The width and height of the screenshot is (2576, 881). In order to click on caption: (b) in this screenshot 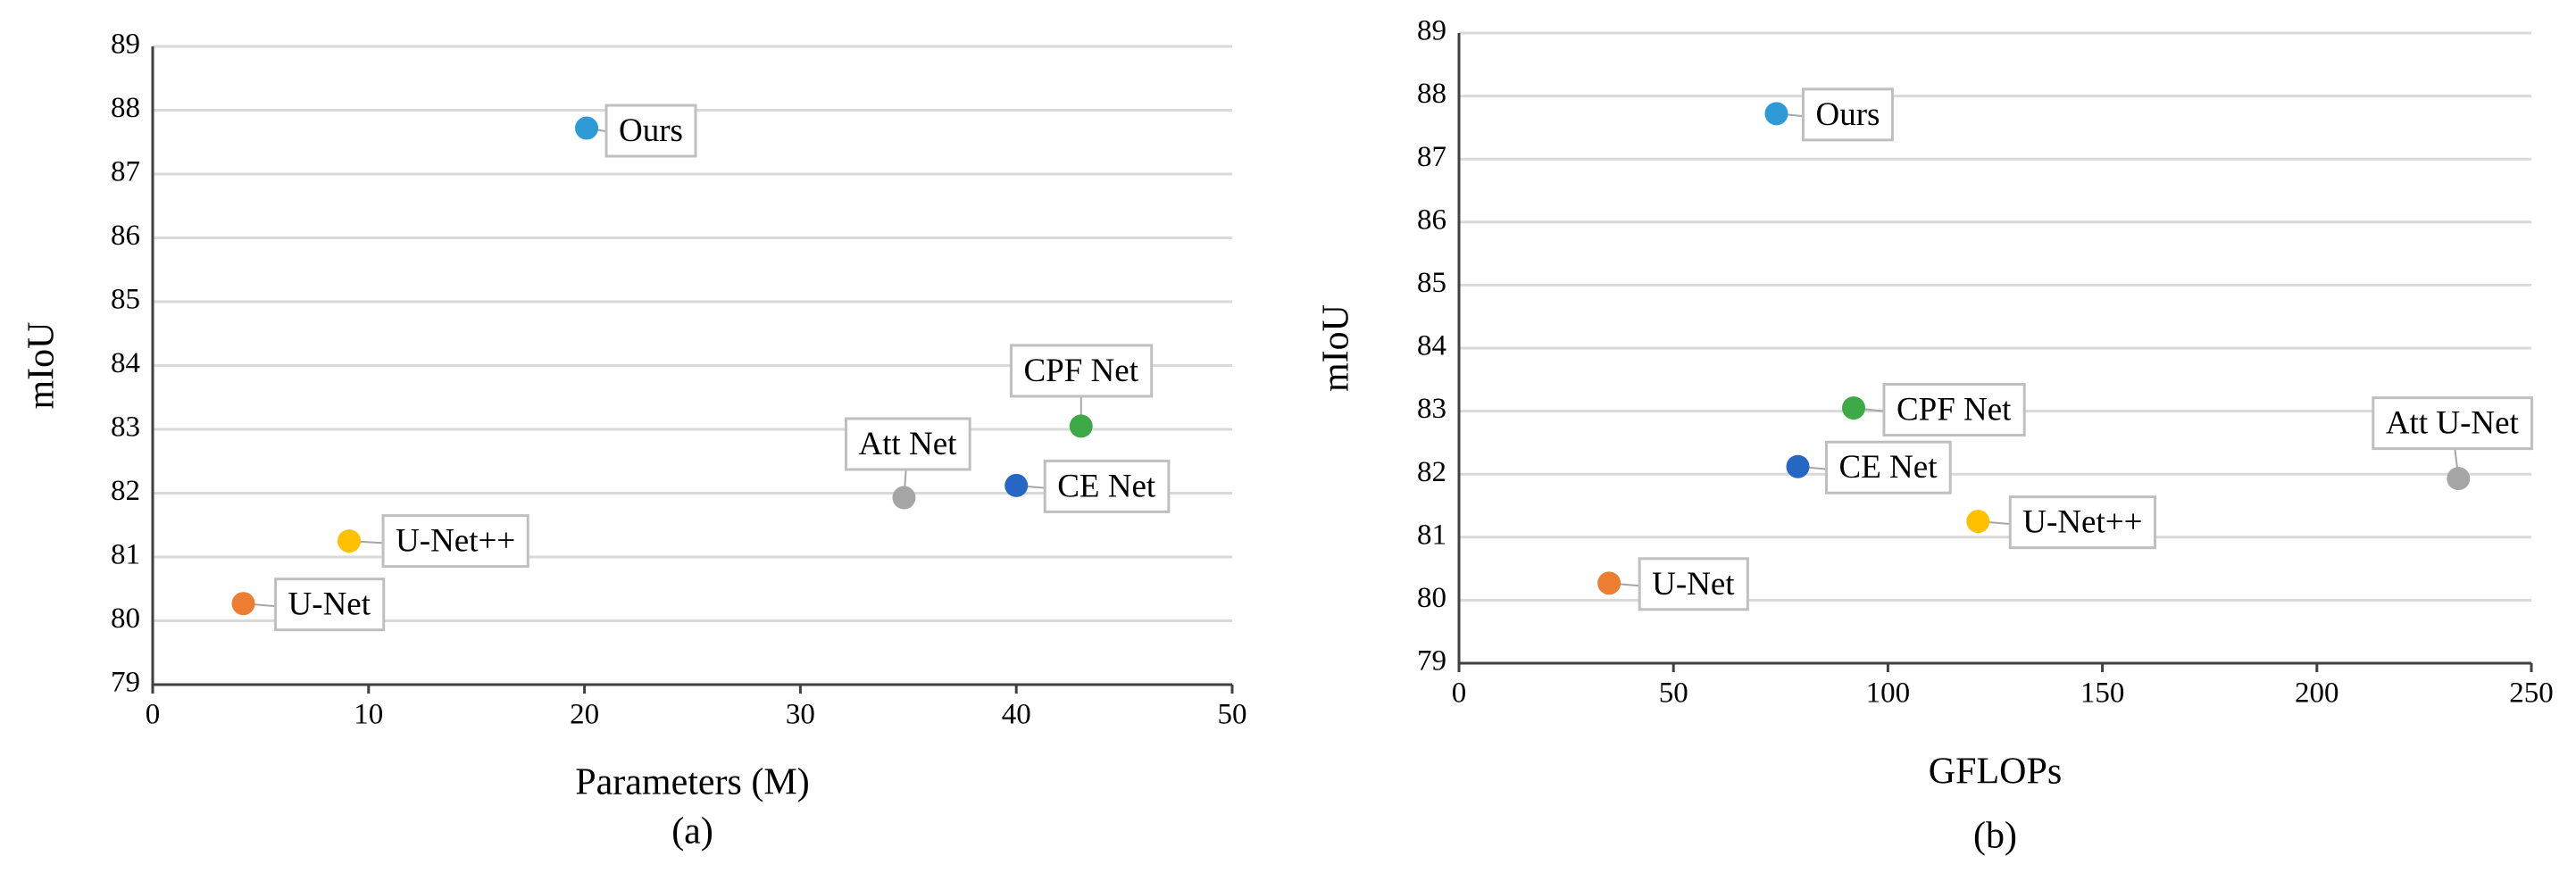, I will do `click(1995, 836)`.